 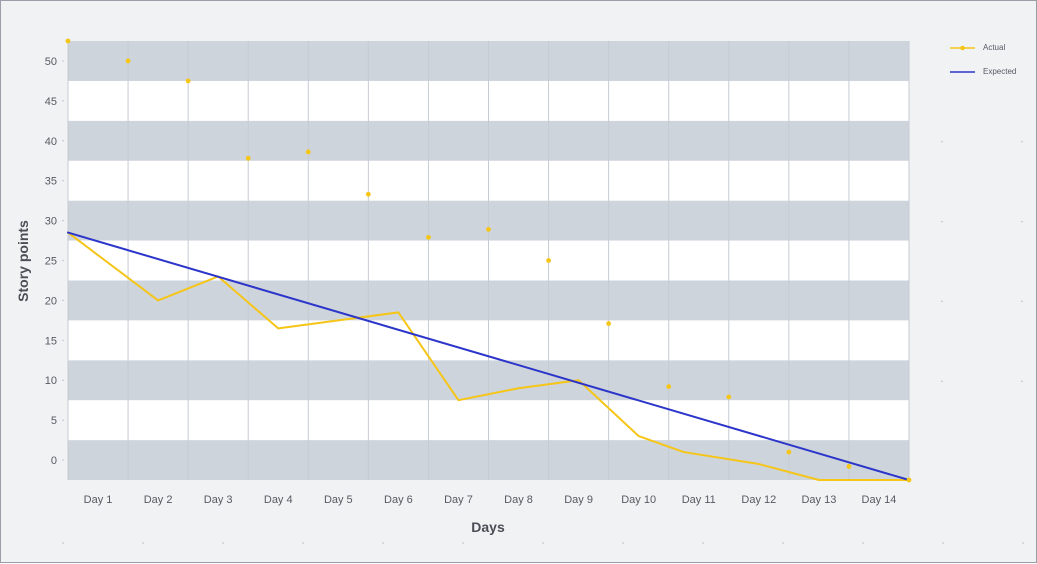 What do you see at coordinates (518, 500) in the screenshot?
I see `x-tick-label: Day 8` at bounding box center [518, 500].